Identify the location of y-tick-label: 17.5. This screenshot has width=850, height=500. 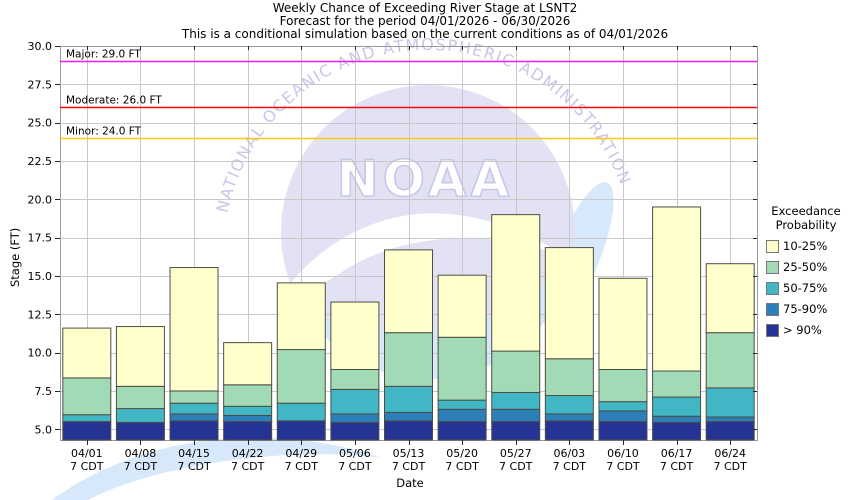
(40, 238).